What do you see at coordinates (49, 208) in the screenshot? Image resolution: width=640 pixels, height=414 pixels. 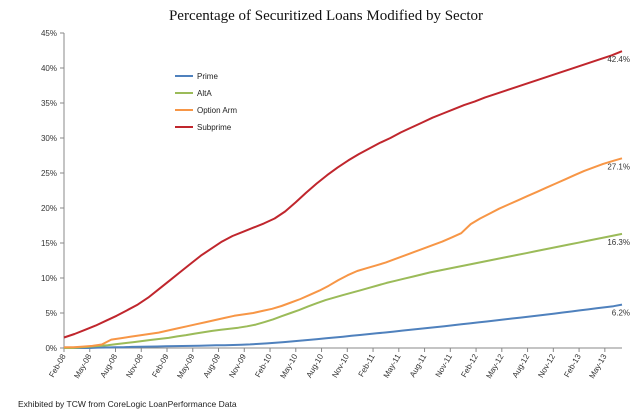 I see `y-tick-label: 20%` at bounding box center [49, 208].